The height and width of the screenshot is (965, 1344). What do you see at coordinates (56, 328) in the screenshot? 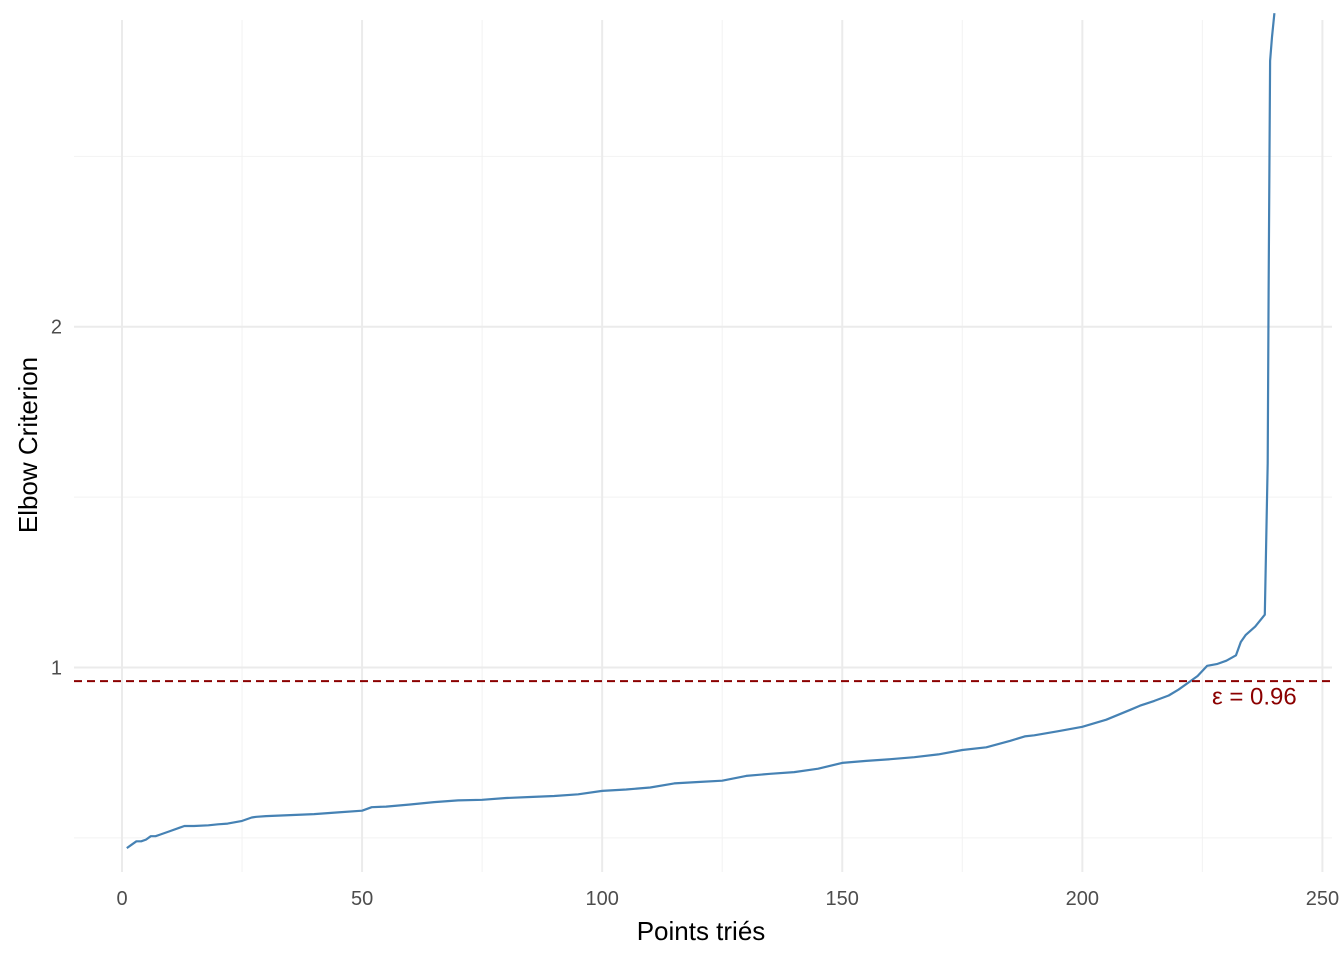
I see `y-tick-label: 2` at bounding box center [56, 328].